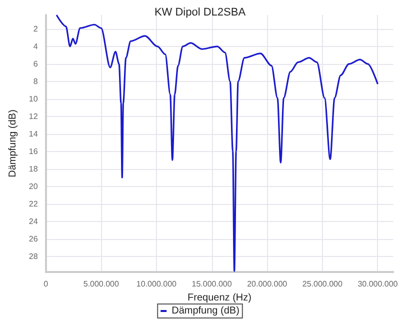  Describe the element at coordinates (46, 284) in the screenshot. I see `x-tick-label: 0` at that location.